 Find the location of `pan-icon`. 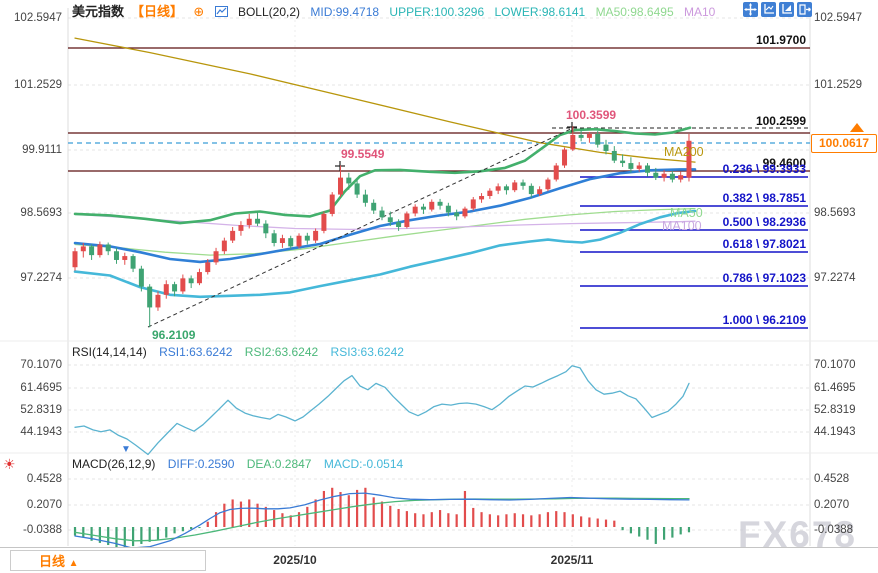

pan-icon is located at coordinates (750, 9).